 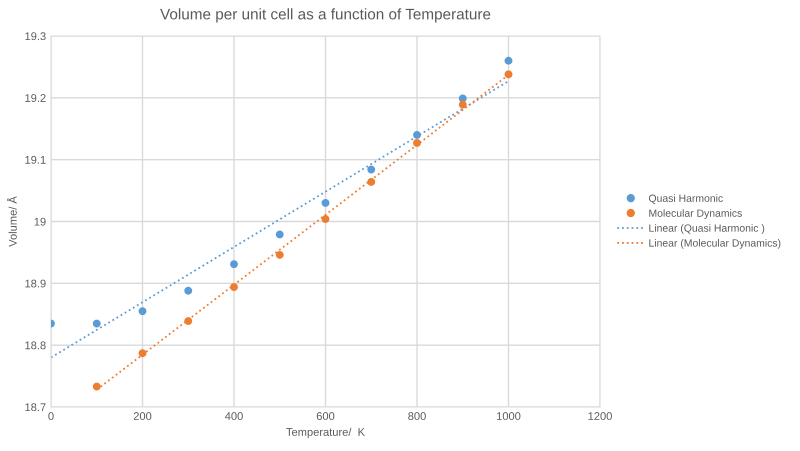 What do you see at coordinates (714, 244) in the screenshot?
I see `legend-label: Linear (Molecular Dynamics)` at bounding box center [714, 244].